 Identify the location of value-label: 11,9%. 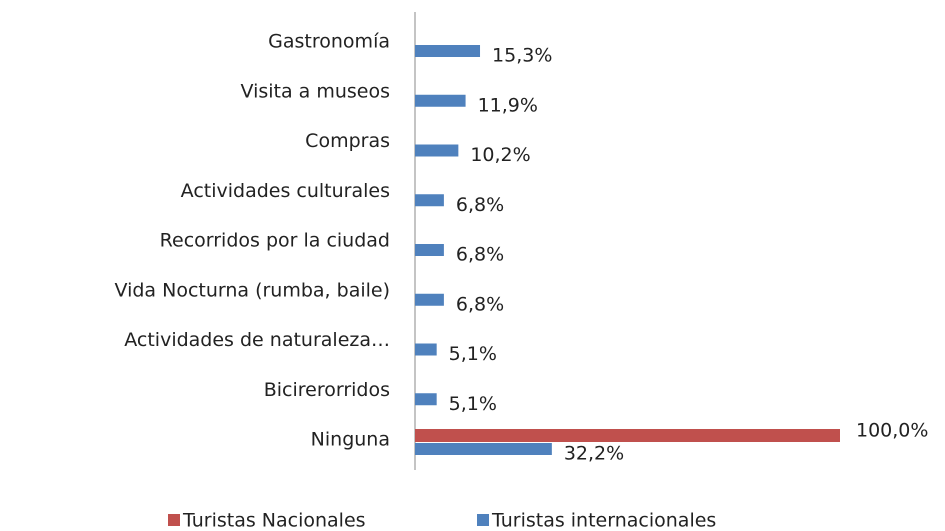
(508, 105).